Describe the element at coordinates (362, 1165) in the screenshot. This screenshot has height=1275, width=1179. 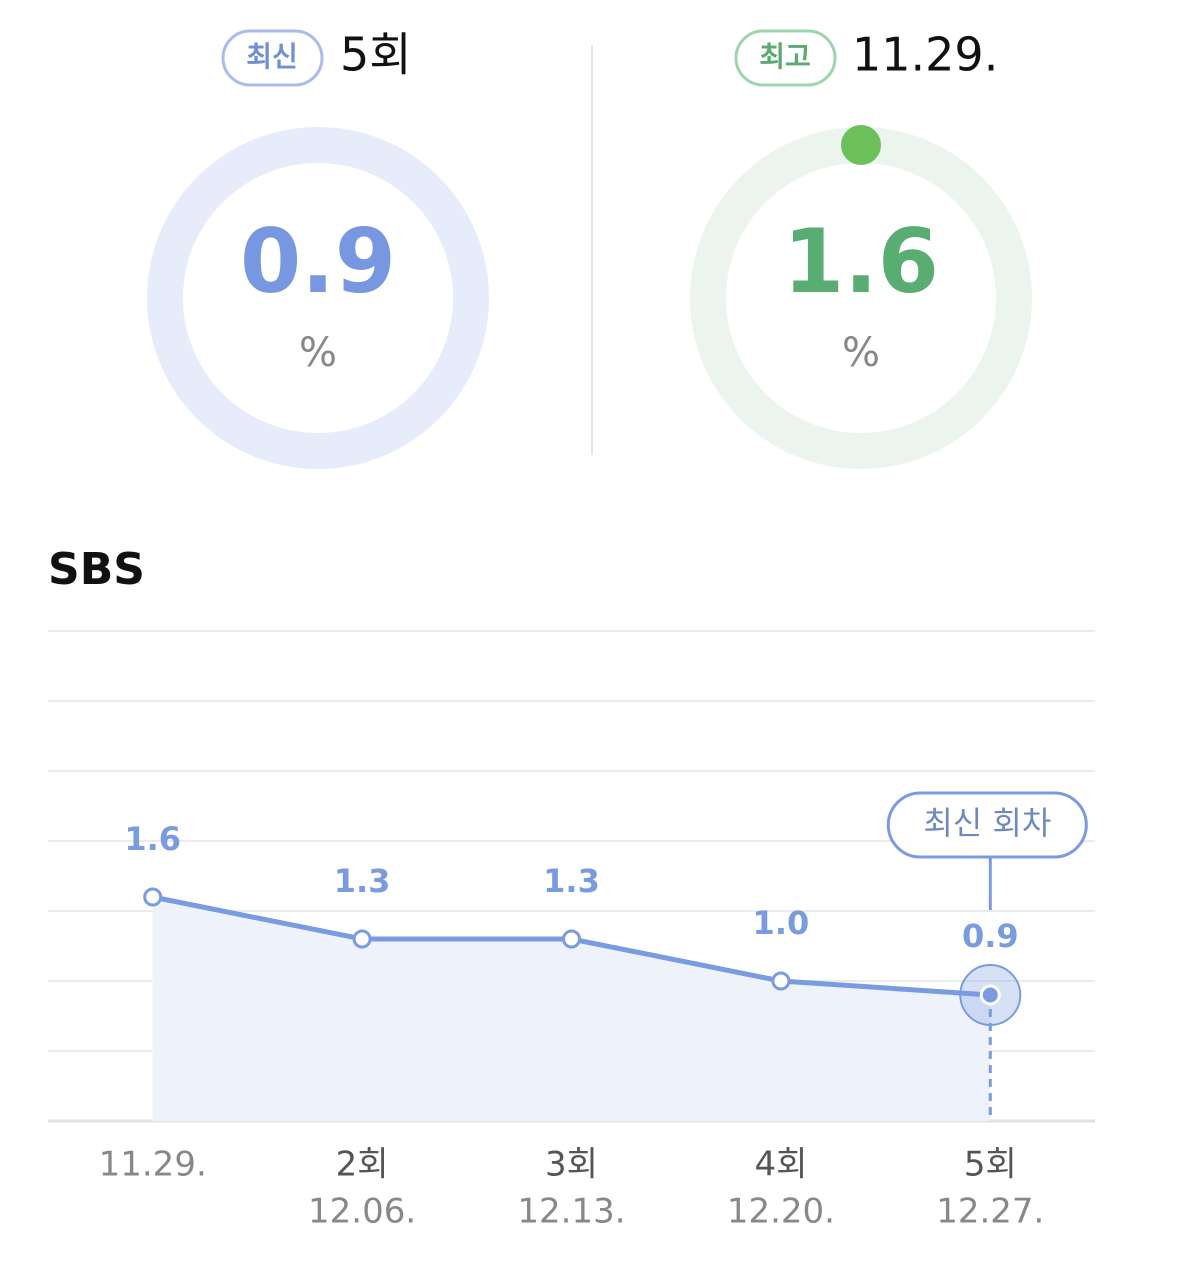
I see `x-tick-label: 2회` at that location.